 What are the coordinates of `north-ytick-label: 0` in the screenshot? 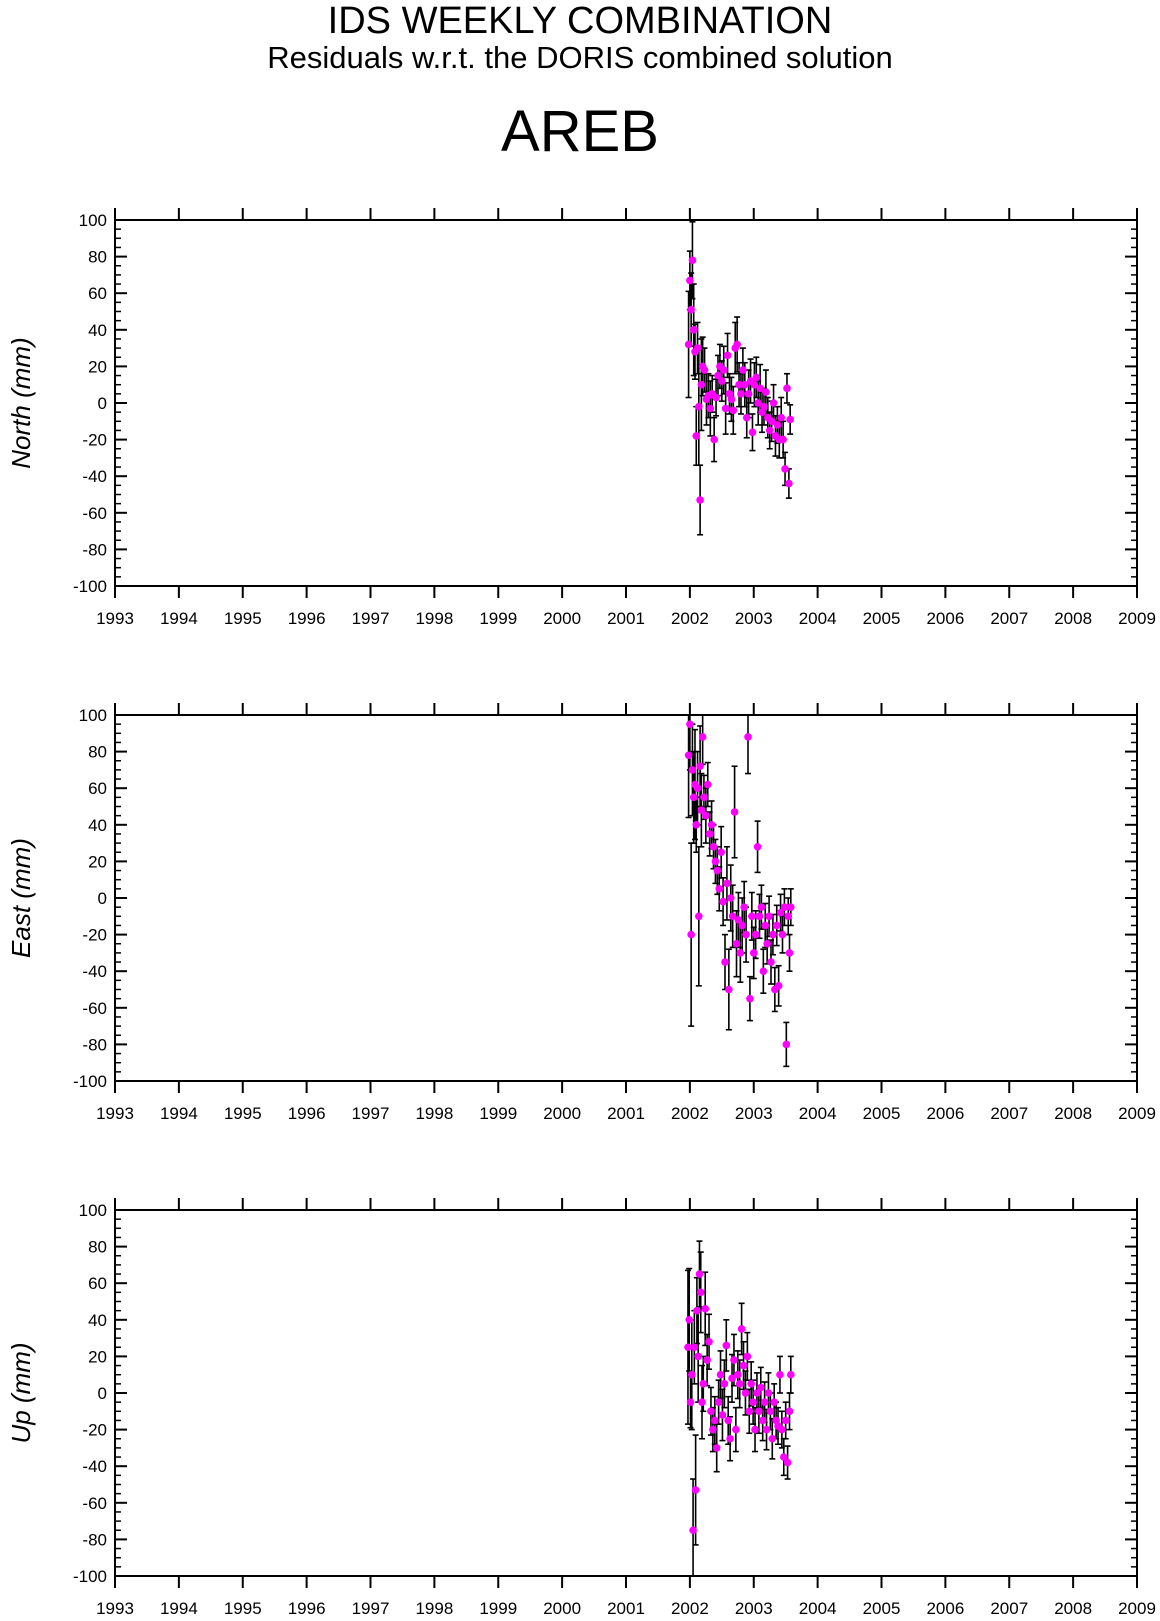 It's located at (102, 403).